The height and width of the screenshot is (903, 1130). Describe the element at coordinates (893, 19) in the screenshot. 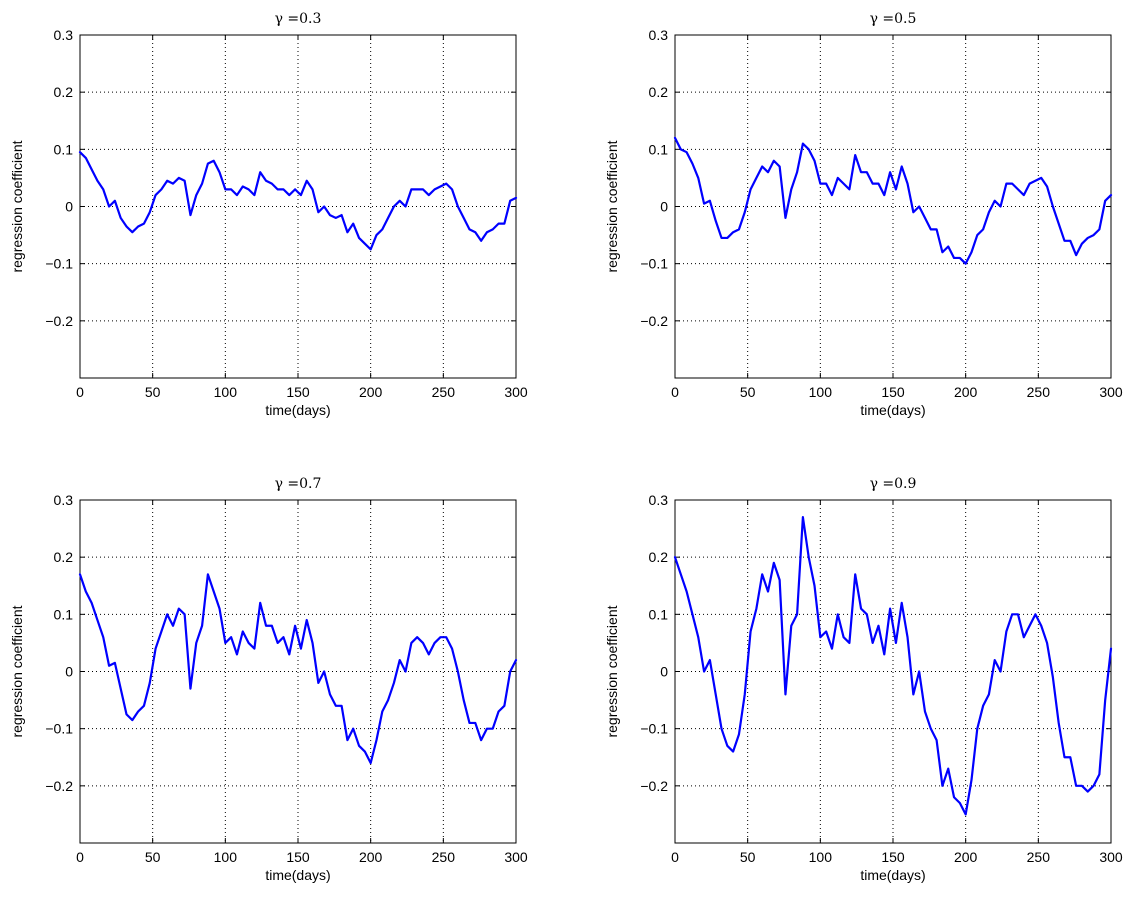

I see `chart-title: γ =0.5` at that location.